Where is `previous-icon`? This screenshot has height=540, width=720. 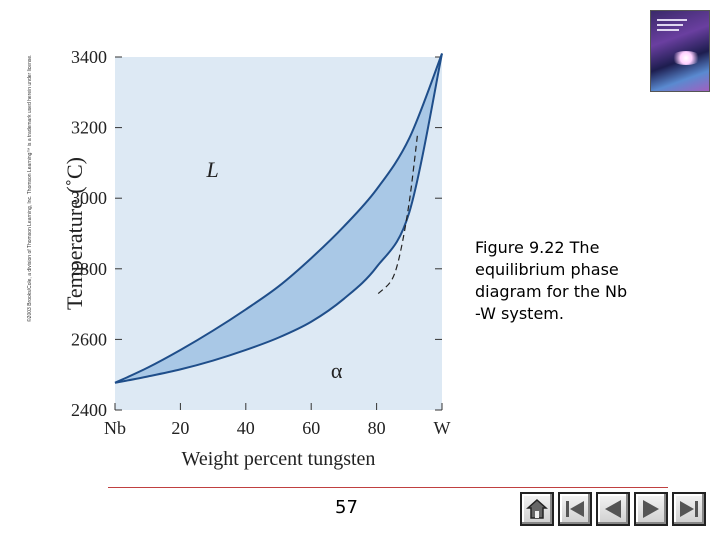 previous-icon is located at coordinates (613, 509).